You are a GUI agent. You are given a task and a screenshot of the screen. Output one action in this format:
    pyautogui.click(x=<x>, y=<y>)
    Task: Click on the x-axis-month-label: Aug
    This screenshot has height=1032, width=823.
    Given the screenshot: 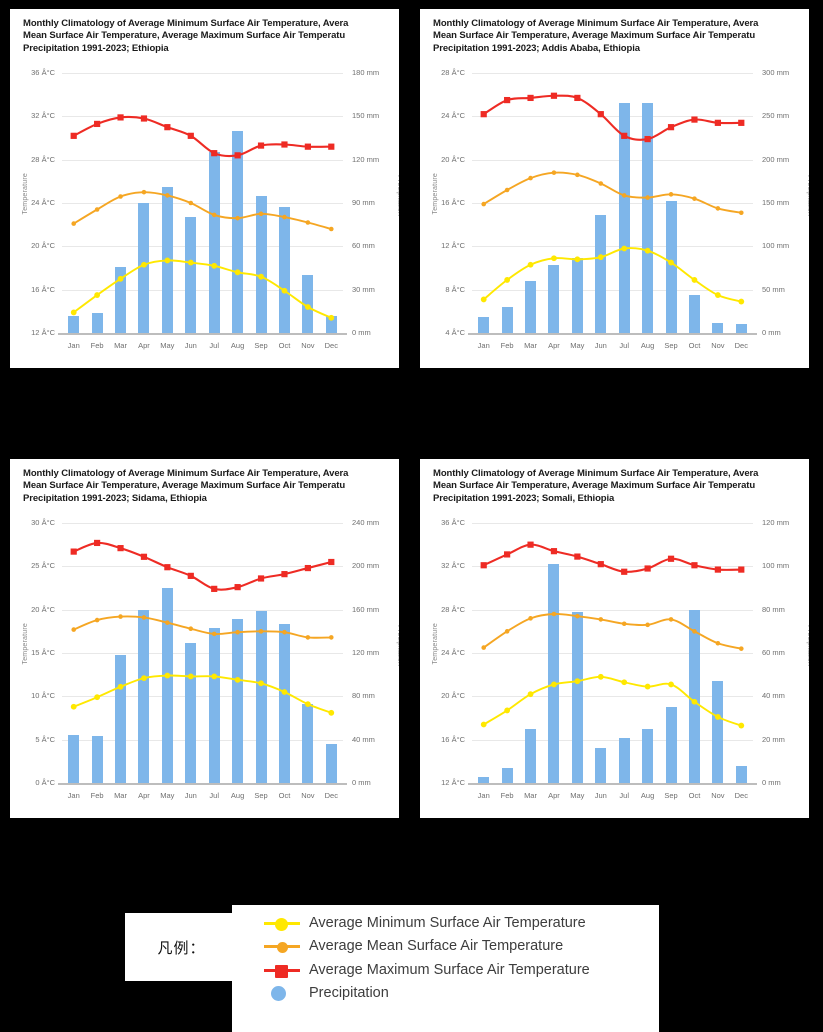 What is the action you would take?
    pyautogui.click(x=237, y=795)
    